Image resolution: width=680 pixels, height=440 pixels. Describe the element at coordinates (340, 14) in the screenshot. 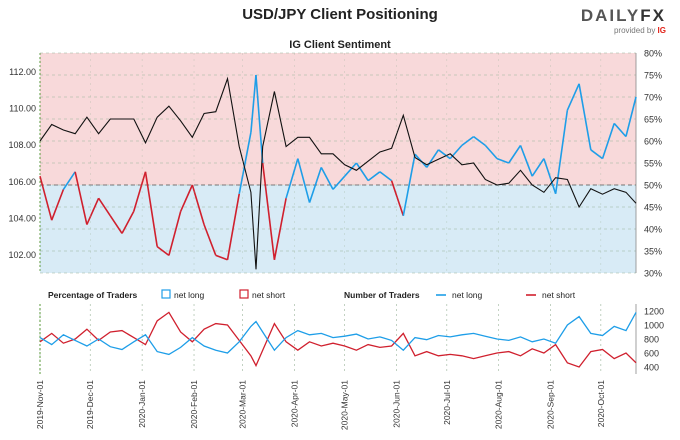

I see `chart-title: USD/JPY Client Positioning` at that location.